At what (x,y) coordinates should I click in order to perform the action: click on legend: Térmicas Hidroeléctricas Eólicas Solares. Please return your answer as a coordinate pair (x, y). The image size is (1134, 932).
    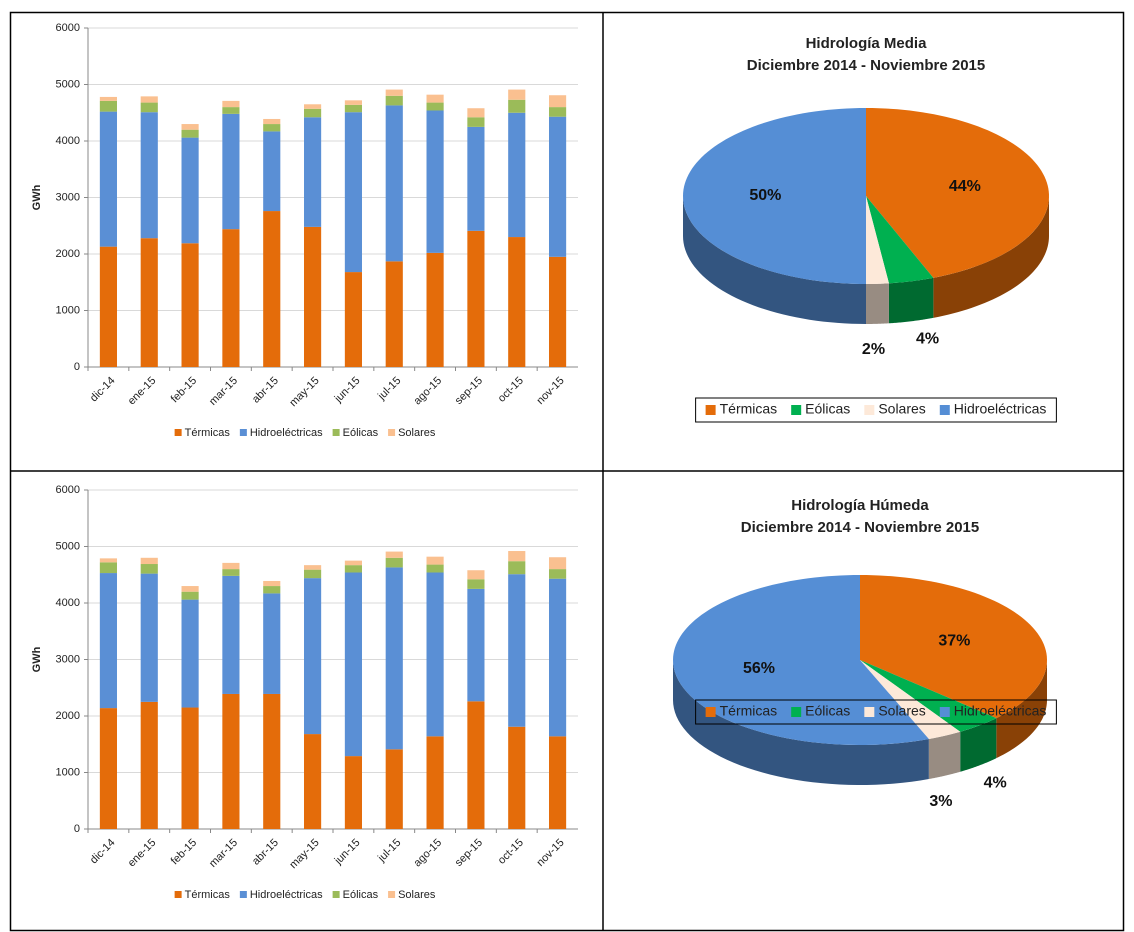
    Looking at the image, I should click on (305, 433).